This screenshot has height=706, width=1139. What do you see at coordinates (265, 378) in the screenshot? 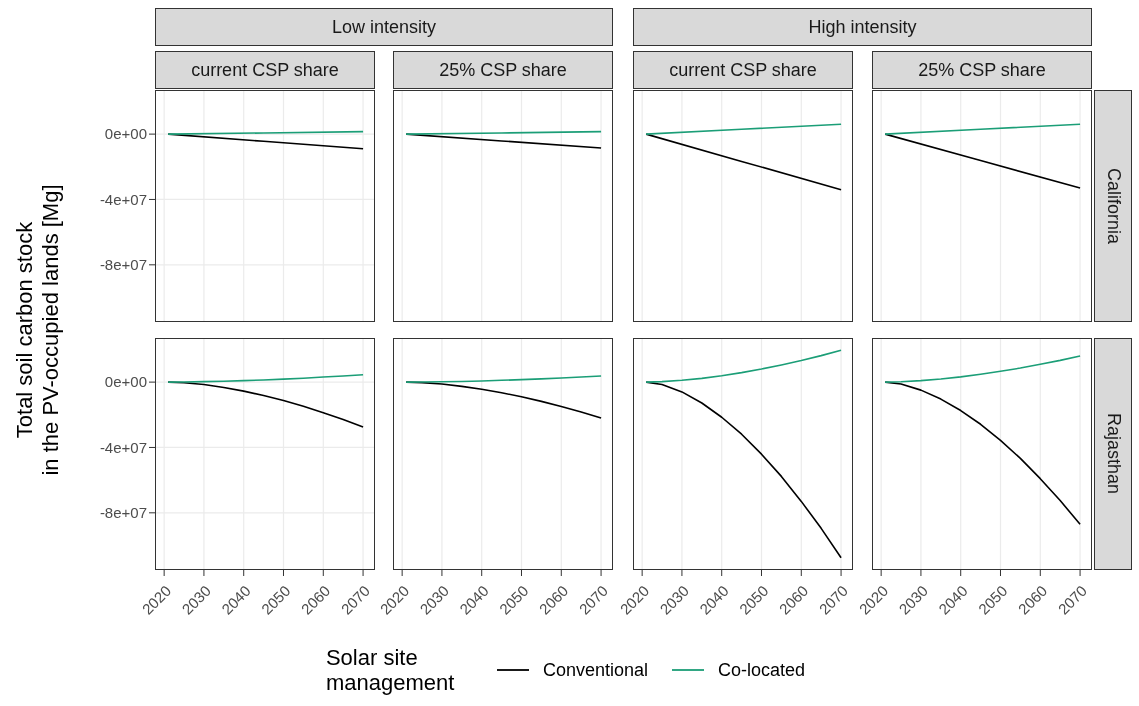
I see `line-series` at bounding box center [265, 378].